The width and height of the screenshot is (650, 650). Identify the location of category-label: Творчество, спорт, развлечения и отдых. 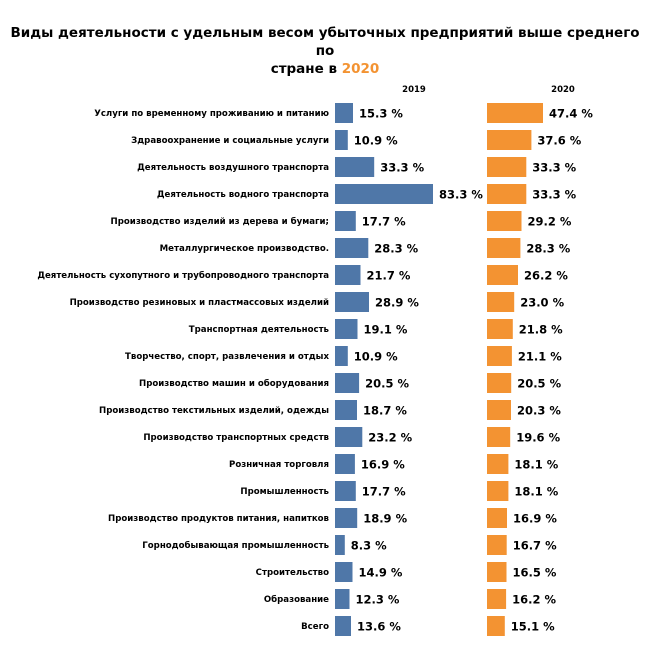
(227, 357).